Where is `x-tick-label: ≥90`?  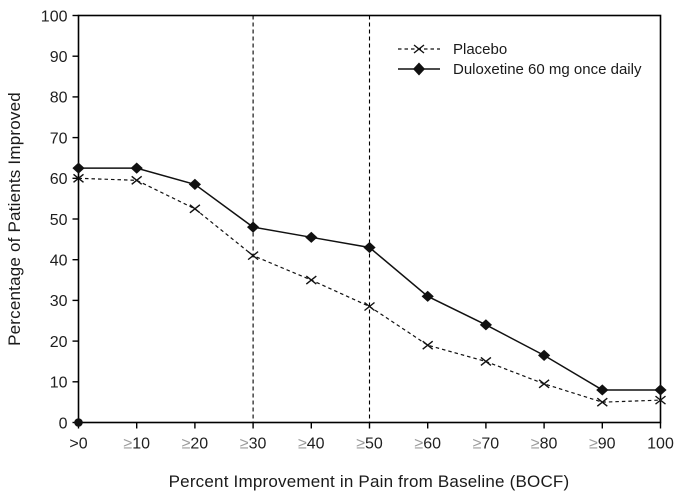 x-tick-label: ≥90 is located at coordinates (602, 443).